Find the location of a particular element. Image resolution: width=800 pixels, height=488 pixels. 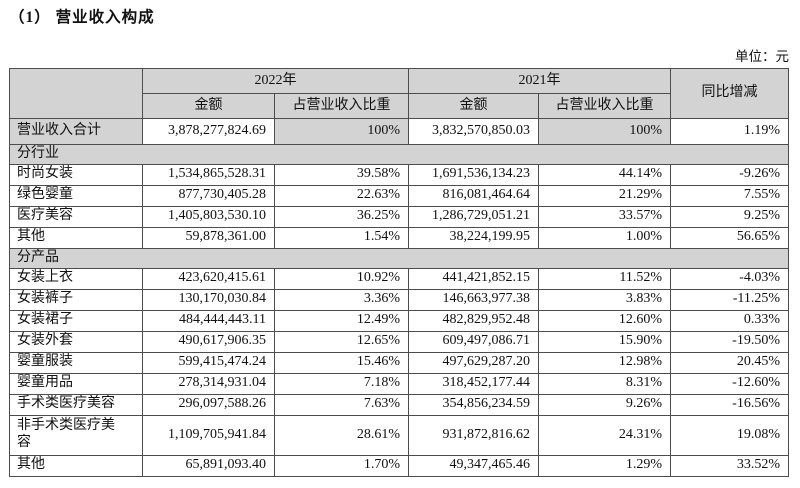

amount-2021-cell: 146,663,977.38 is located at coordinates (473, 299).